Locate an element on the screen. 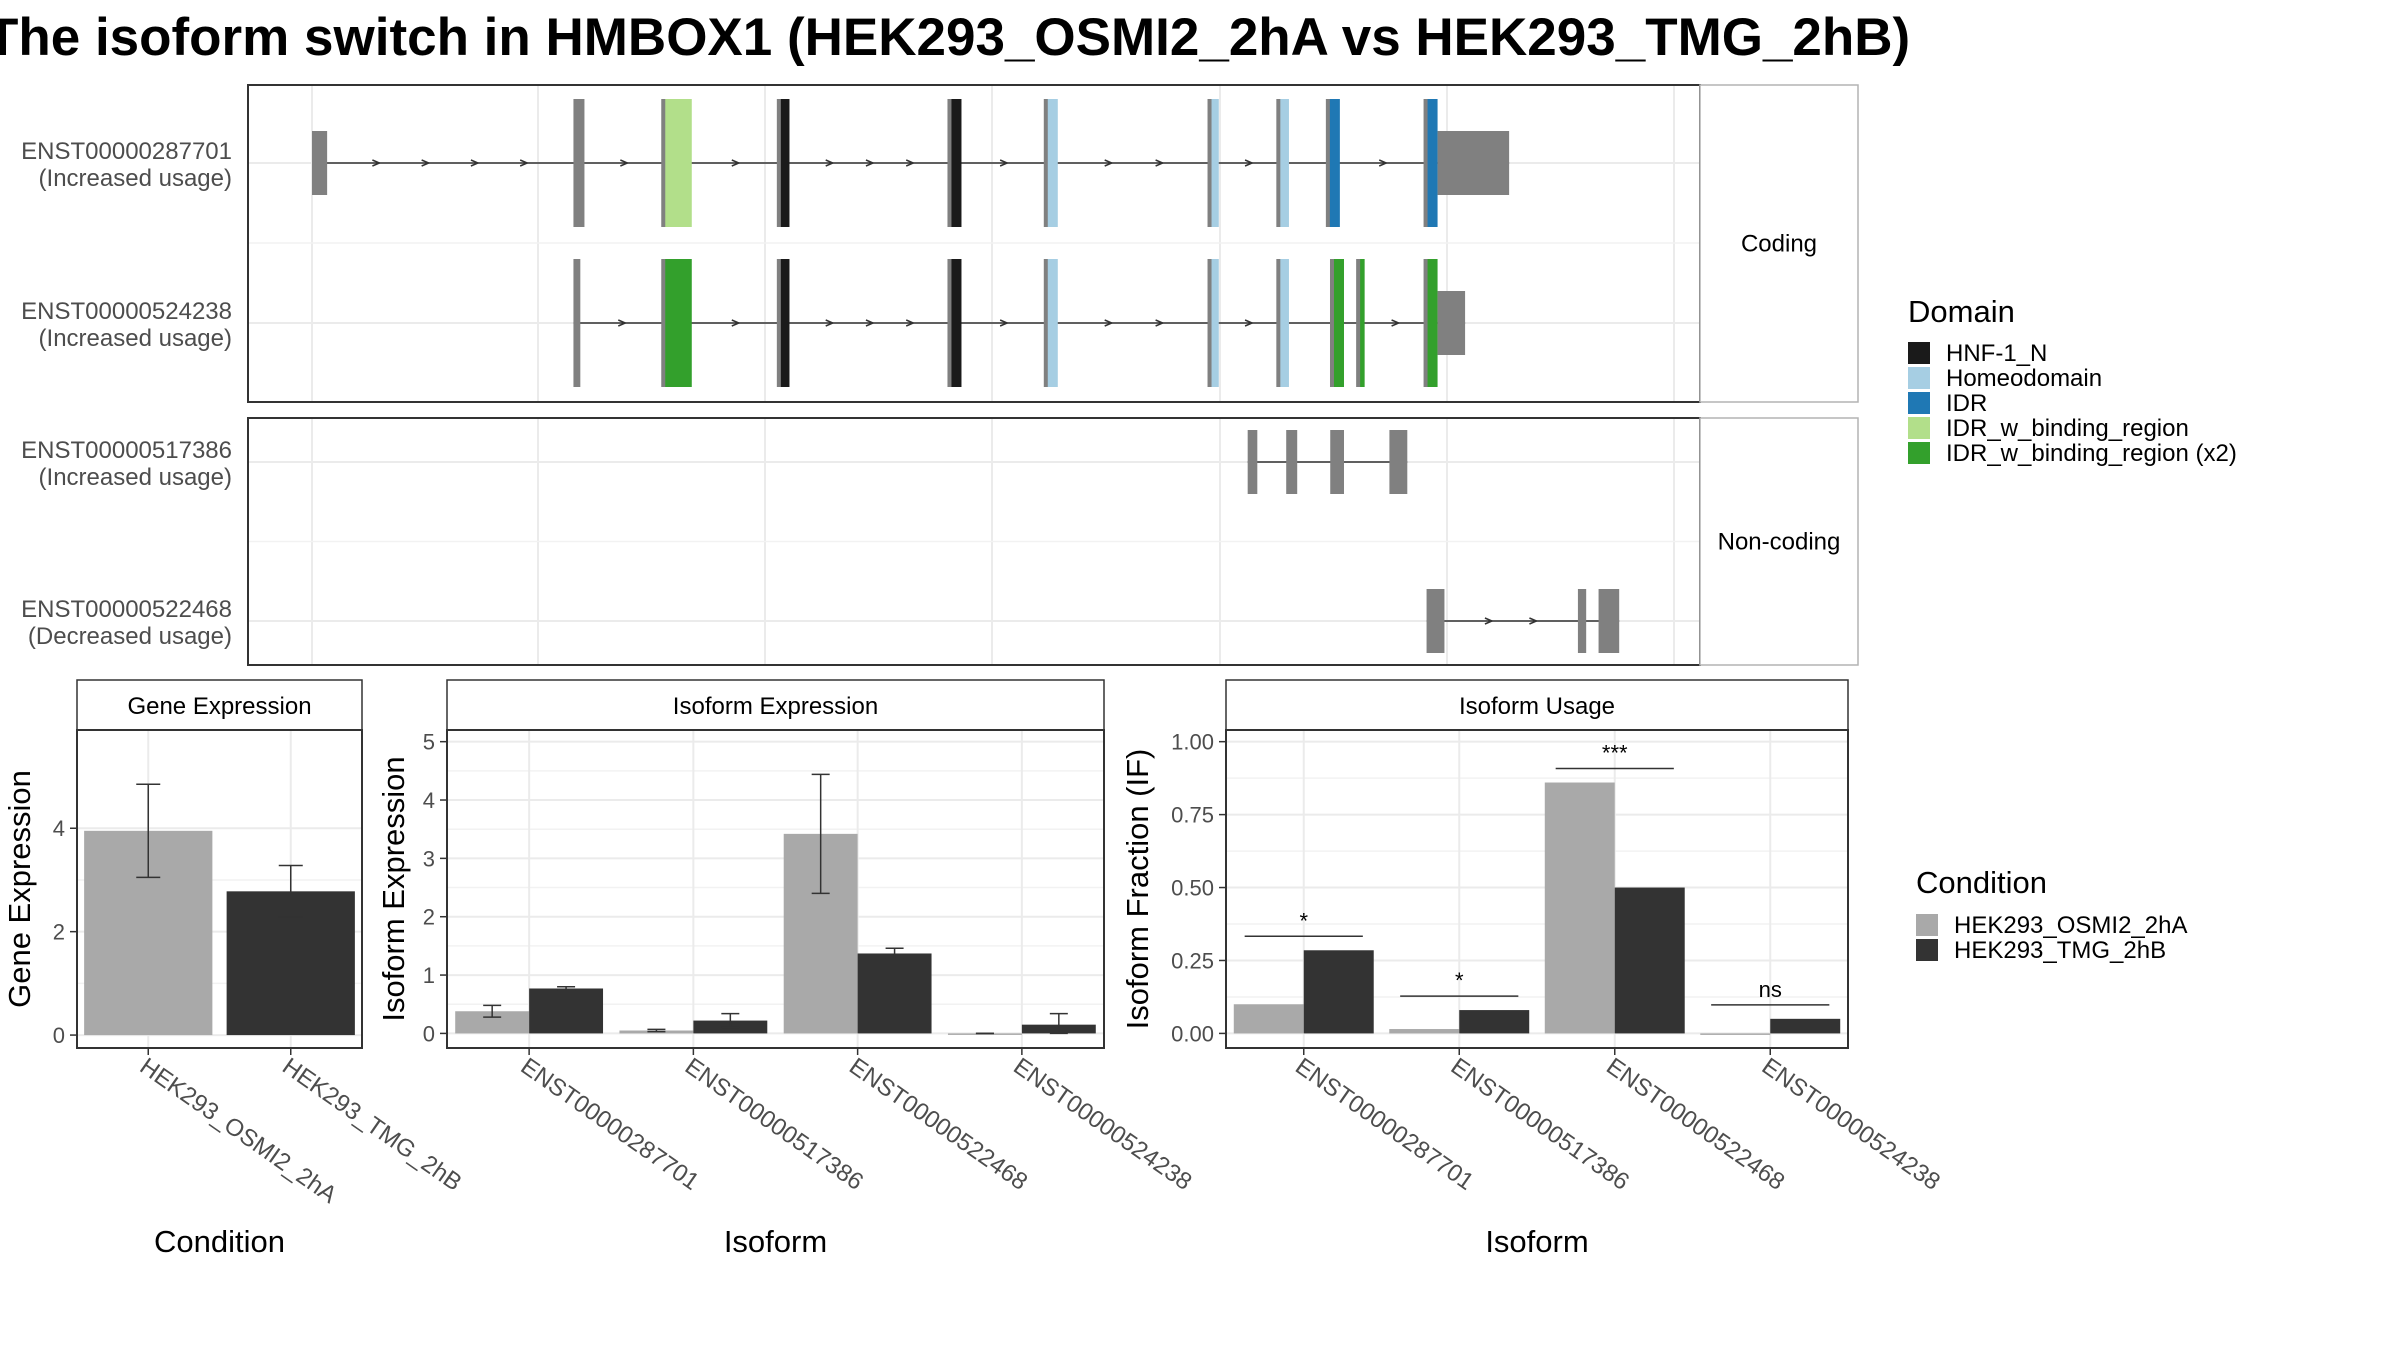 Image resolution: width=2400 pixels, height=1350 pixels. x-tick-label: ENST00000517386 is located at coordinates (774, 1124).